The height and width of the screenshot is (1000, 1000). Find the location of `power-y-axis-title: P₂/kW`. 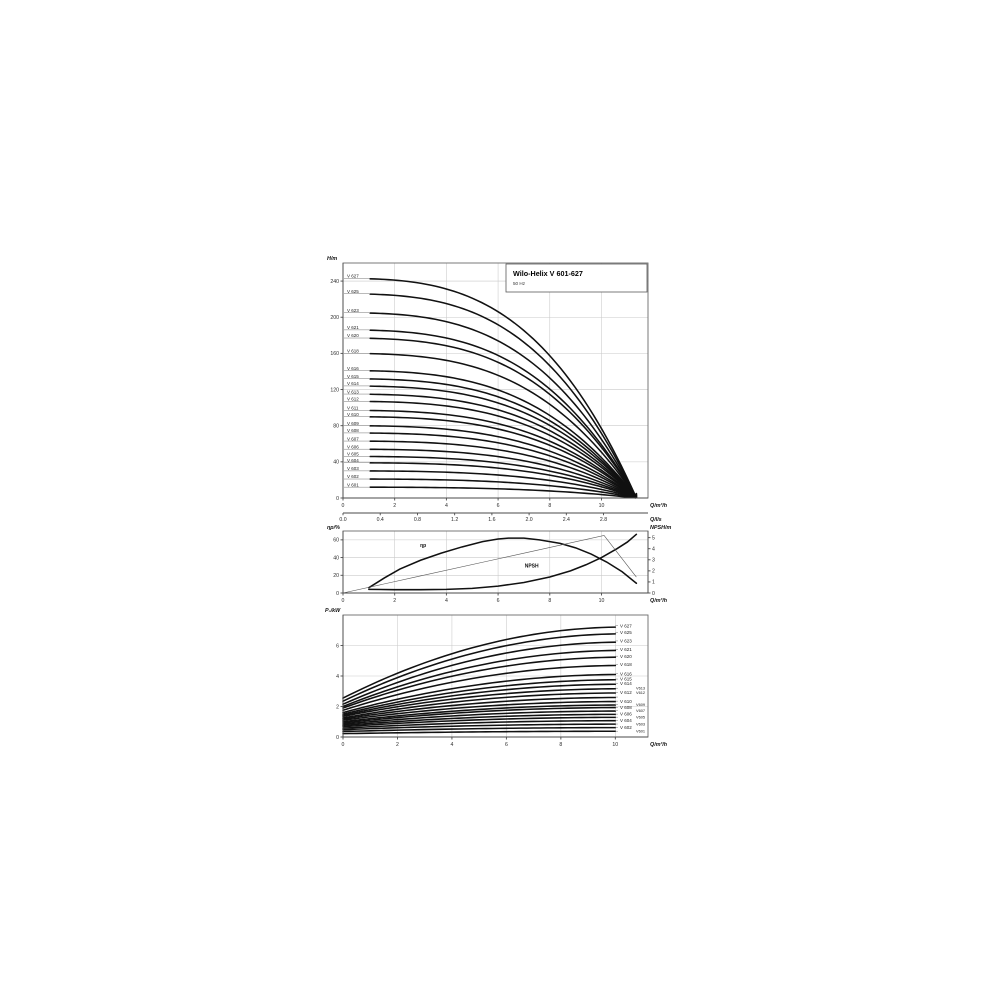

power-y-axis-title: P₂/kW is located at coordinates (333, 611).